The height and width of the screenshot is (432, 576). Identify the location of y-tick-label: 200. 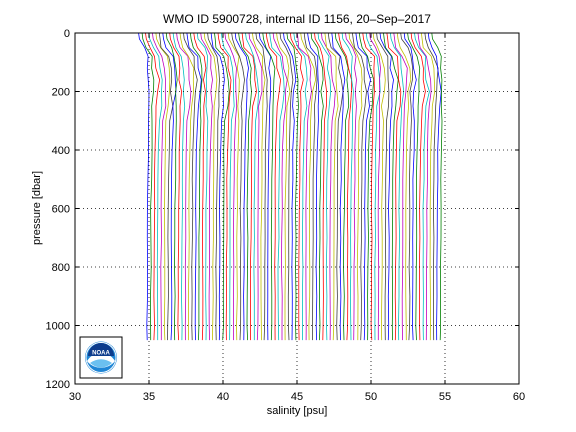
(61, 93).